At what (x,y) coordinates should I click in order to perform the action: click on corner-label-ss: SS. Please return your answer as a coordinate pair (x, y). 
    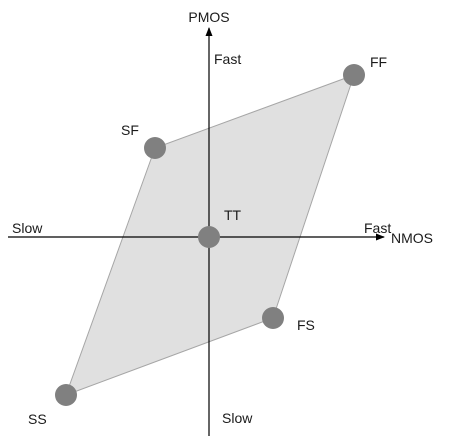
    Looking at the image, I should click on (37, 419).